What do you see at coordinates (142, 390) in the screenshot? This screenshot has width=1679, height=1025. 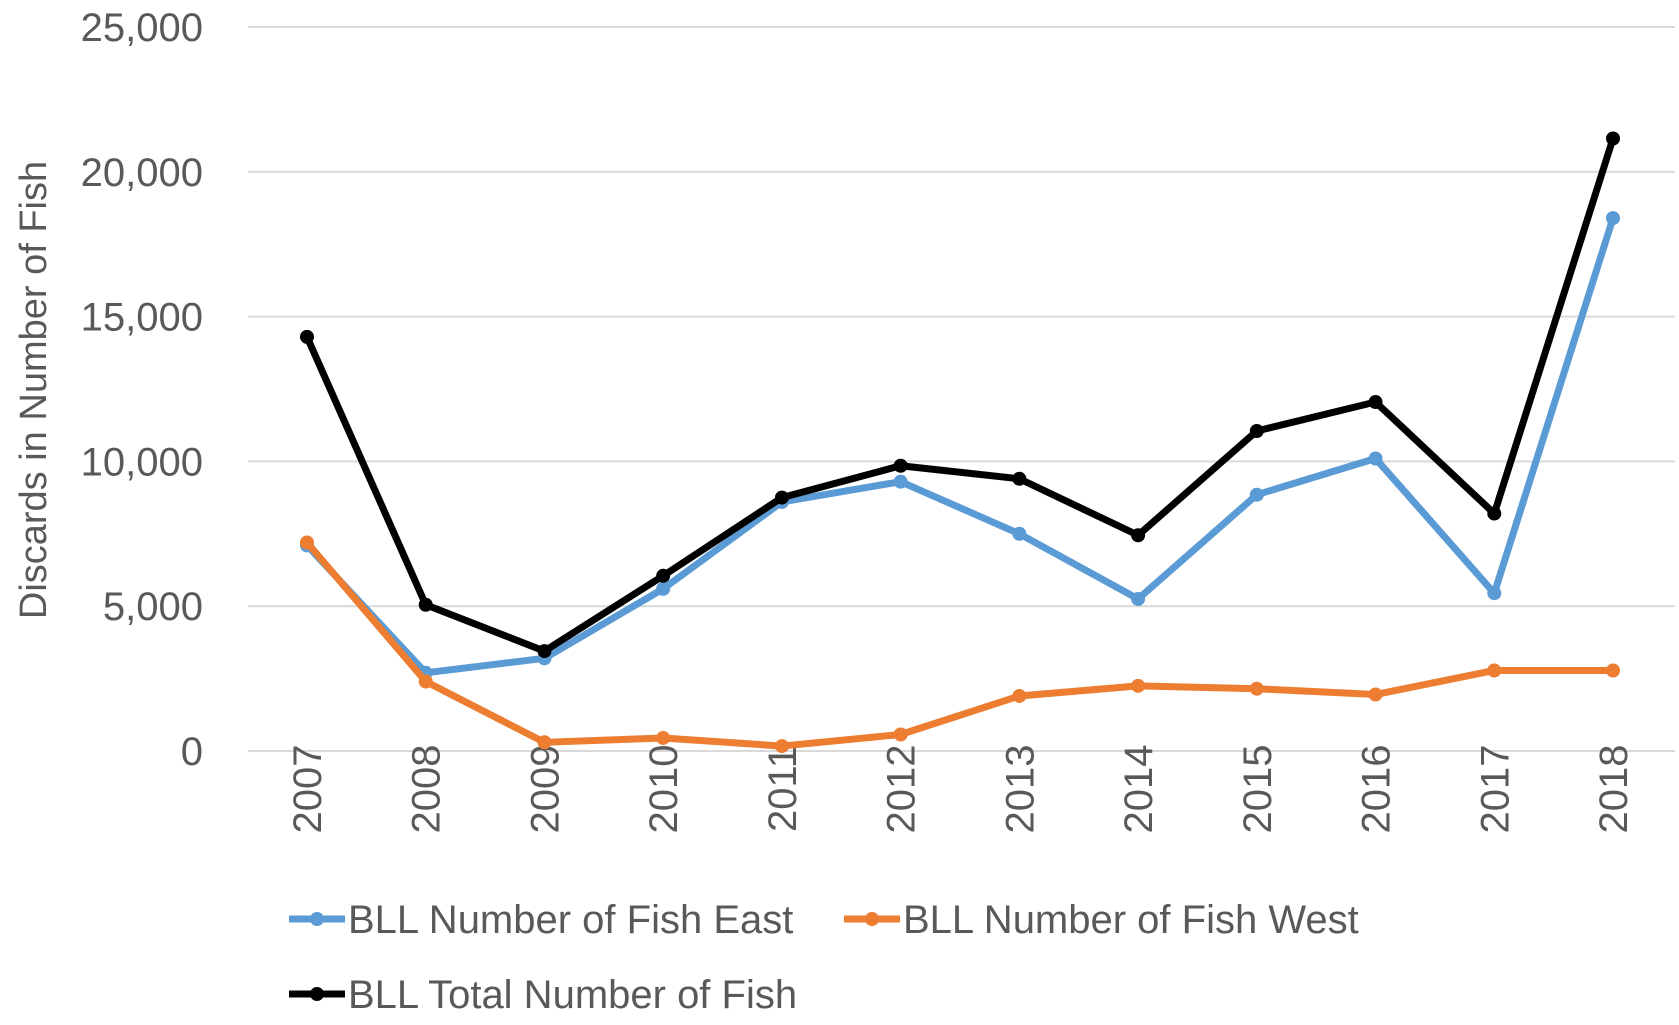 I see `y-axis-ticks: 0 5,000 10,000 15,000 20,000 25,000` at bounding box center [142, 390].